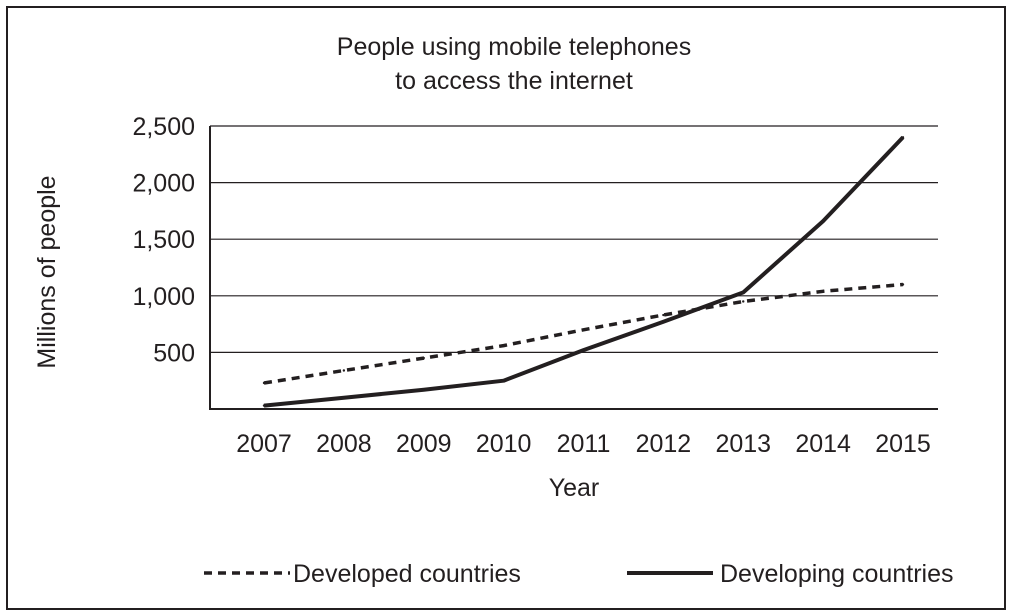 The width and height of the screenshot is (1012, 616). Describe the element at coordinates (504, 444) in the screenshot. I see `x-tick-label-2010: 2010` at that location.